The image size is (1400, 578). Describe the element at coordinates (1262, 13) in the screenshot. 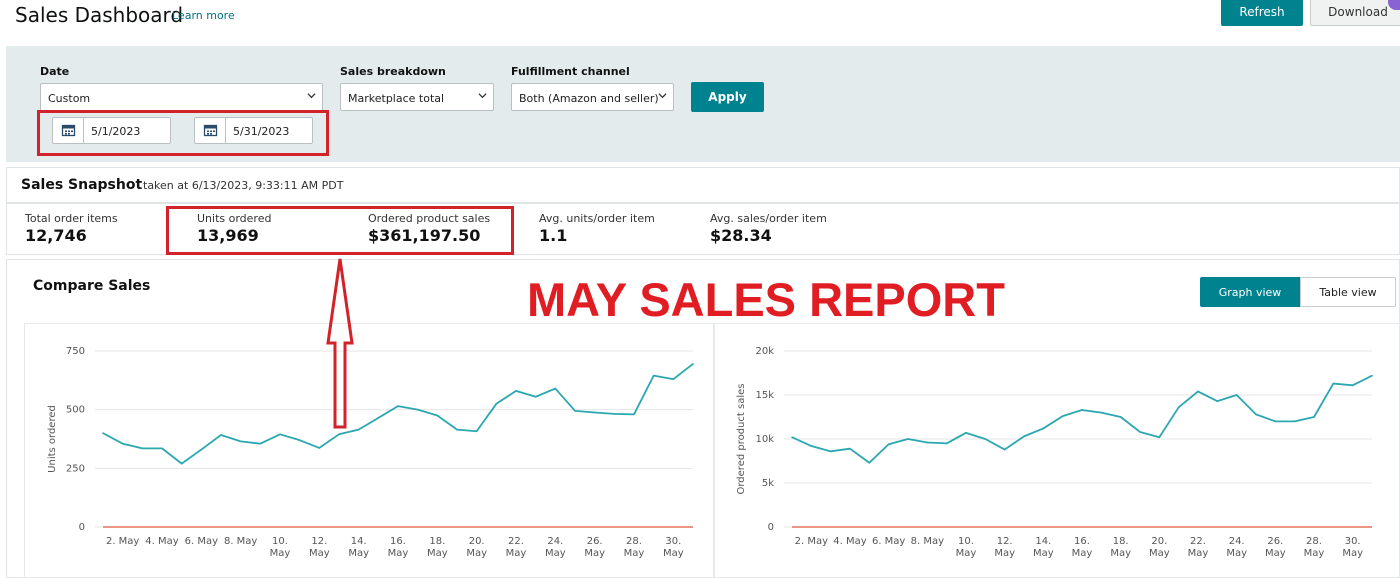

I see `refresh-button: Refresh` at that location.